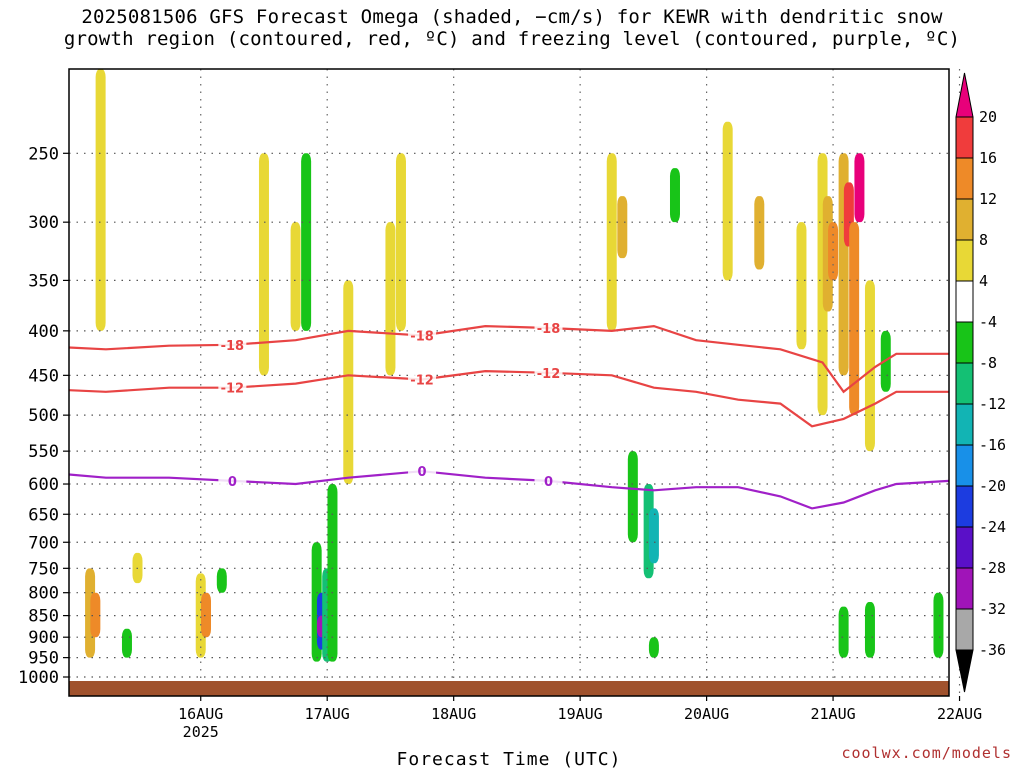 This screenshot has width=1024, height=768. Describe the element at coordinates (43, 543) in the screenshot. I see `y-tick-label-700: 700` at that location.